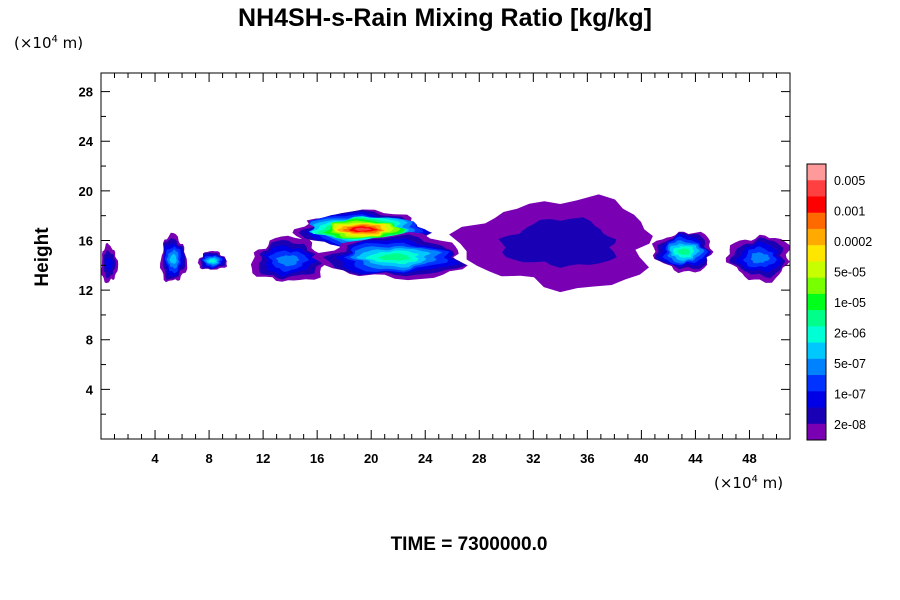 The height and width of the screenshot is (600, 900). I want to click on y-tick-label: 16, so click(86, 240).